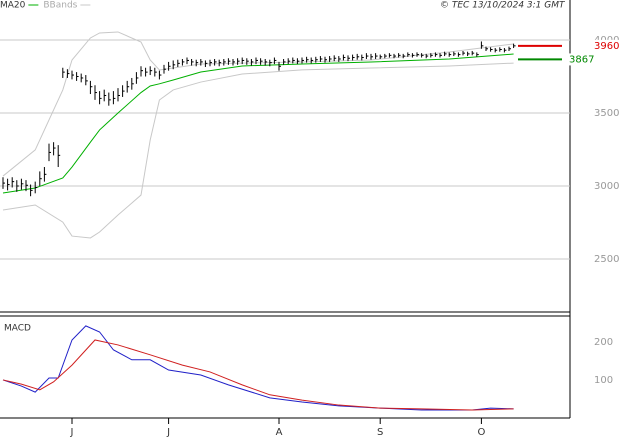  I want to click on y-tick-label: 3000, so click(606, 186).